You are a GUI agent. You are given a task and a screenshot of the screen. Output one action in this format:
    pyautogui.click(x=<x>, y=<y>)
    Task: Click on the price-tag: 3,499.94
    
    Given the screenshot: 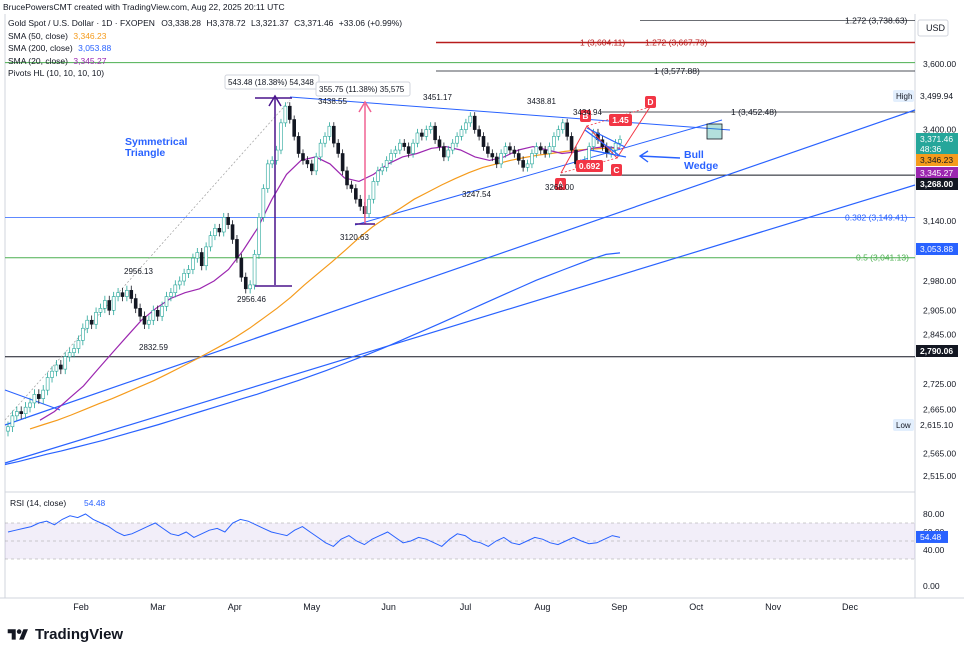 What is the action you would take?
    pyautogui.click(x=936, y=96)
    